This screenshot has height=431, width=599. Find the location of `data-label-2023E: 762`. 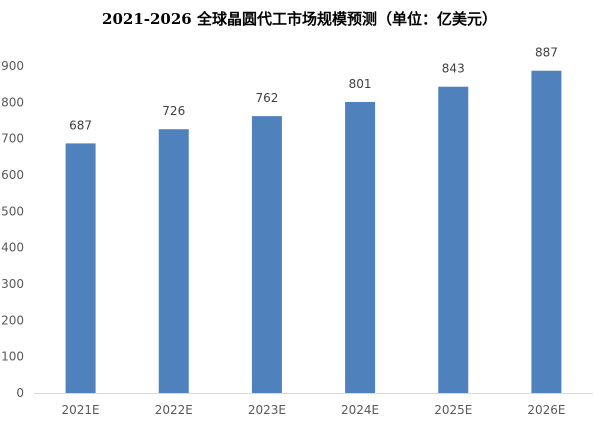

data-label-2023E: 762 is located at coordinates (266, 98).